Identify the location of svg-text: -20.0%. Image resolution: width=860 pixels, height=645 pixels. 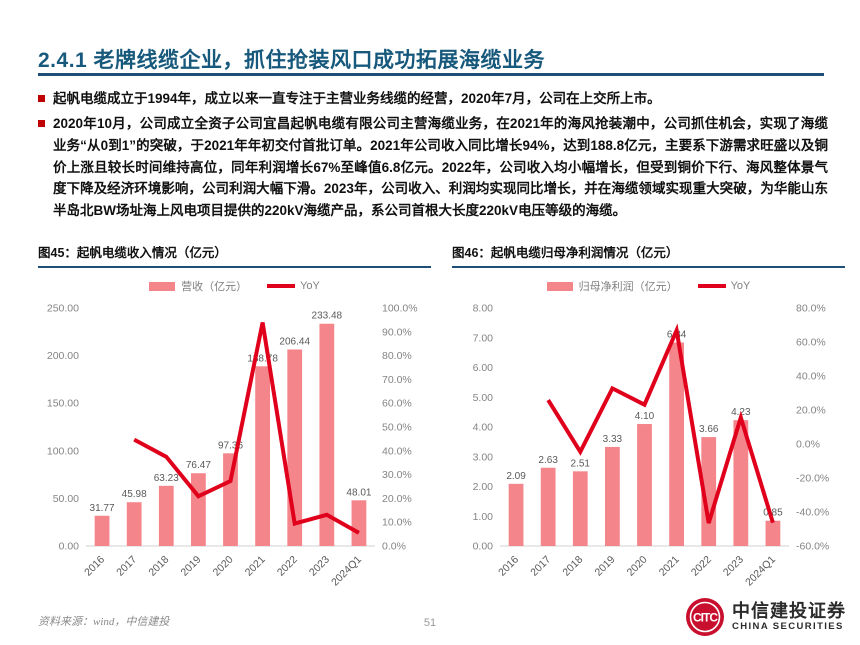
(812, 479).